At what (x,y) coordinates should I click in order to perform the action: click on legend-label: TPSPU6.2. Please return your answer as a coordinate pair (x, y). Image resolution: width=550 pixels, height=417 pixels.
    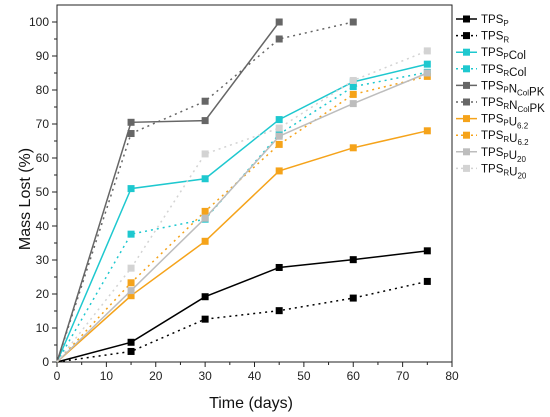
    Looking at the image, I should click on (505, 122).